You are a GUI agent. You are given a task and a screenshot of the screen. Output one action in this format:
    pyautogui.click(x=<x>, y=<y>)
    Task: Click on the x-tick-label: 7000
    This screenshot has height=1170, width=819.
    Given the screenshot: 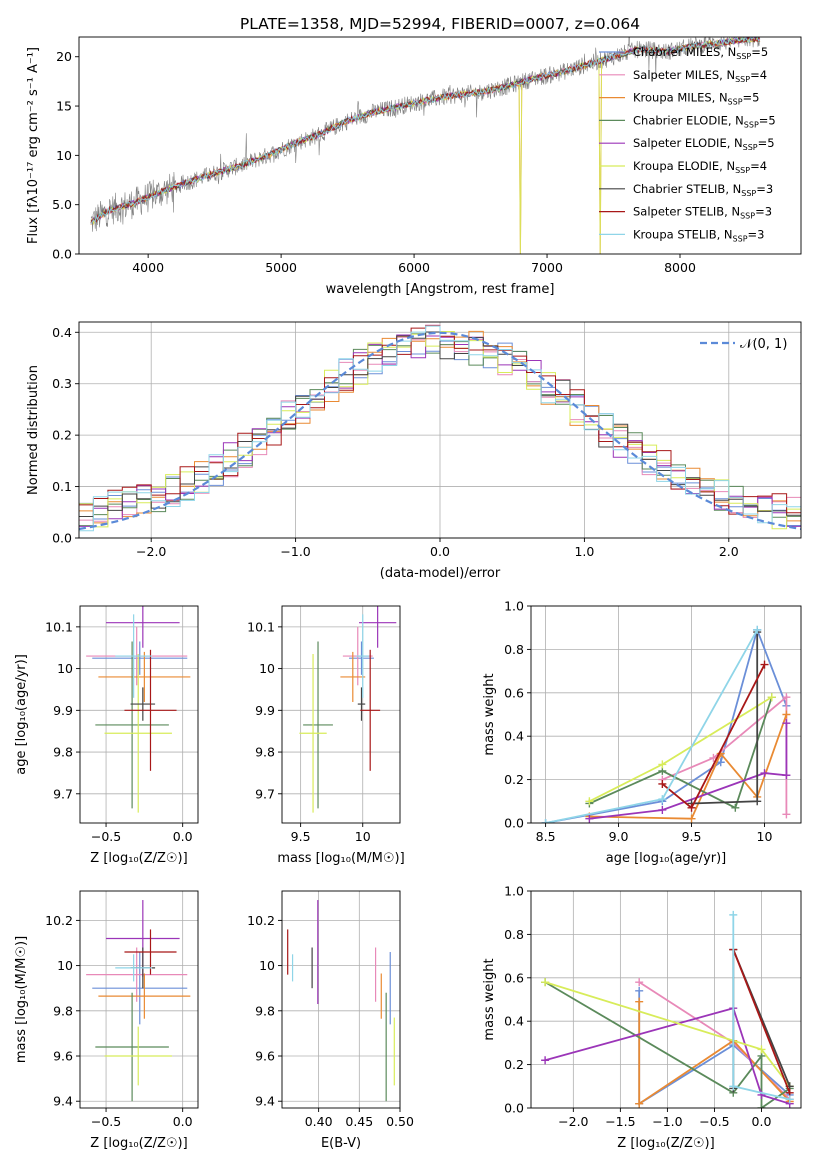 What is the action you would take?
    pyautogui.click(x=547, y=267)
    